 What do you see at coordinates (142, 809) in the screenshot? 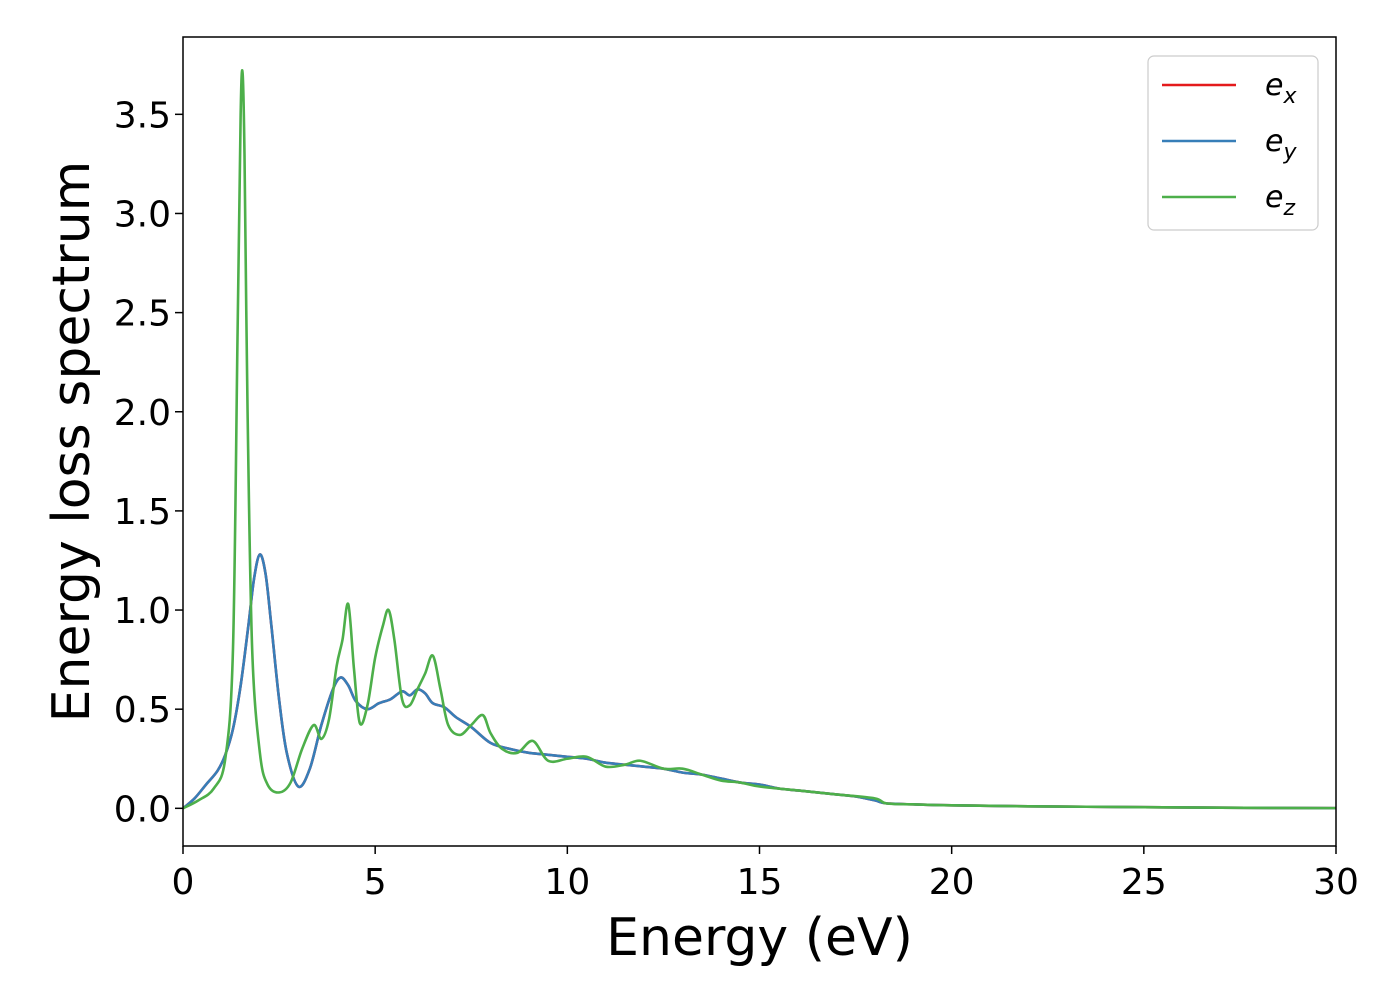
I see `y-tick-label: 0.0` at bounding box center [142, 809].